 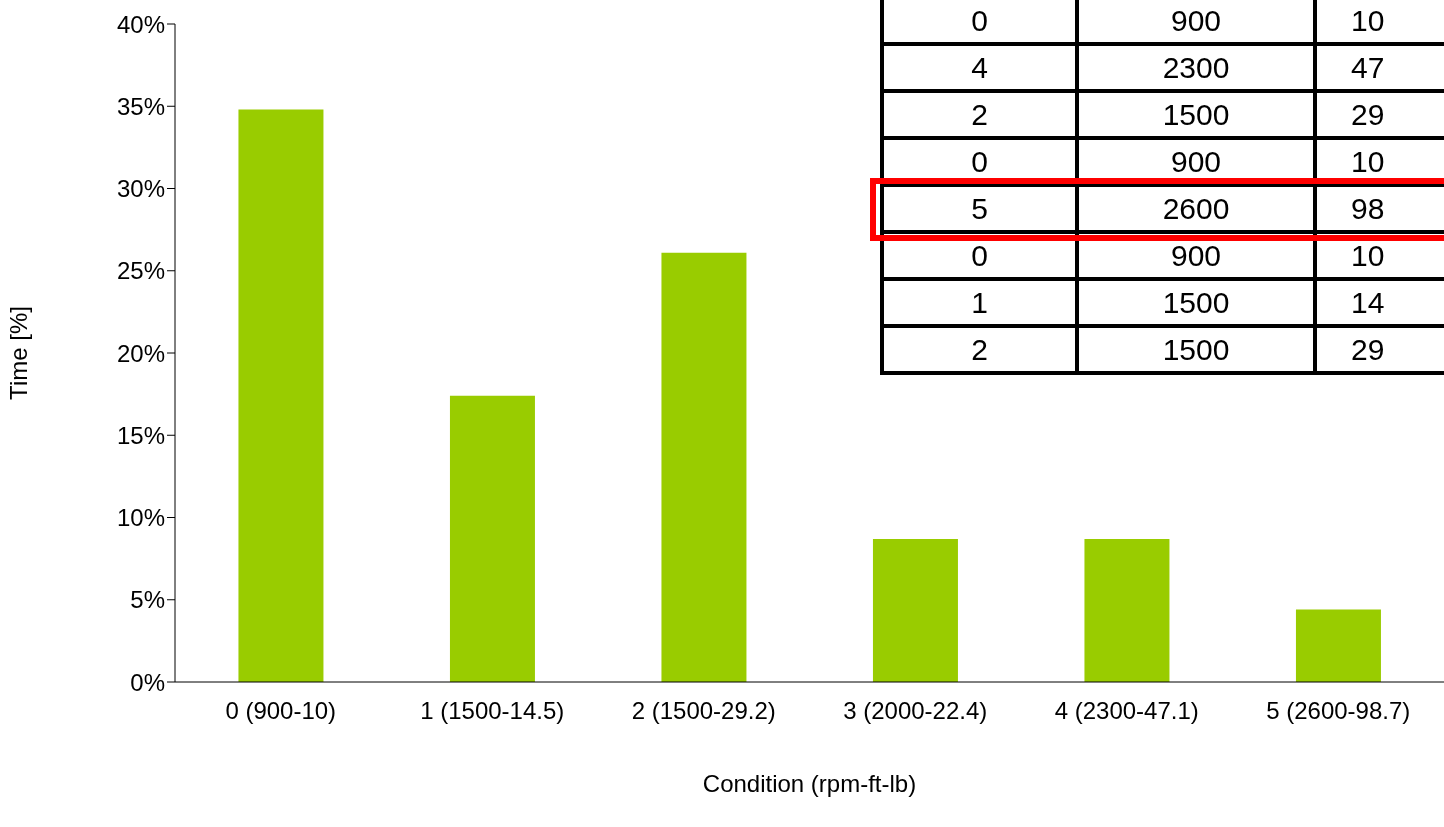 What do you see at coordinates (492, 711) in the screenshot?
I see `x-tick-label: 1 (1500-14.5)` at bounding box center [492, 711].